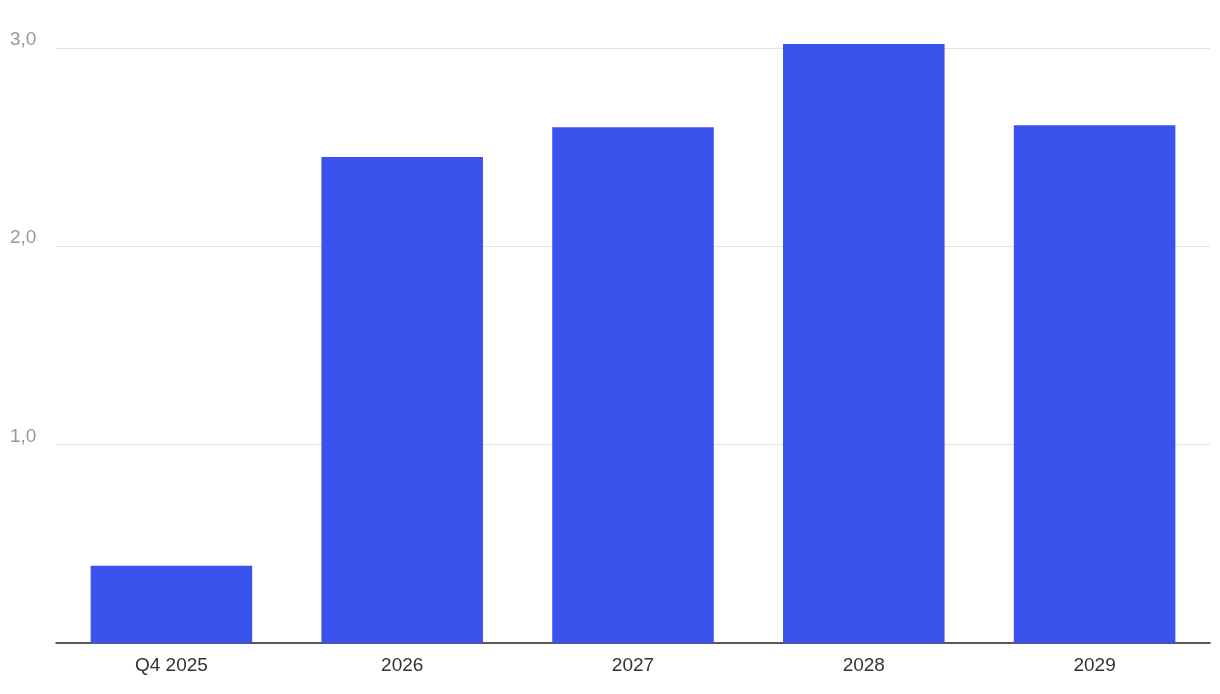 This screenshot has height=694, width=1220. Describe the element at coordinates (863, 664) in the screenshot. I see `x-tick-label: 2028` at that location.